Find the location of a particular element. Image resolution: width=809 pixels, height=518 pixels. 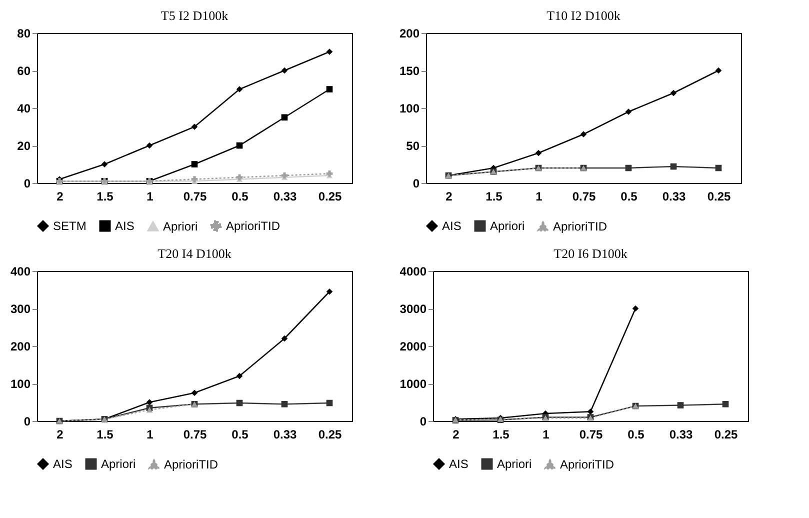

y-tick-label: 2000 is located at coordinates (413, 347).